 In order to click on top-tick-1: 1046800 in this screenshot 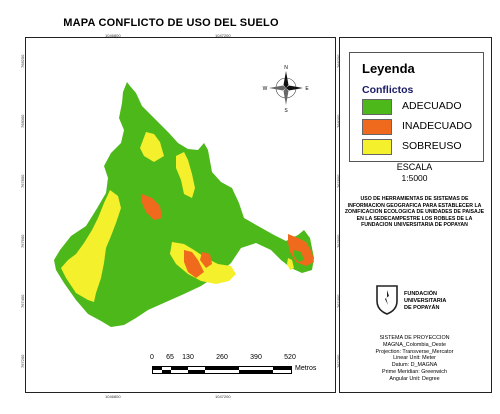, I will do `click(113, 35)`.